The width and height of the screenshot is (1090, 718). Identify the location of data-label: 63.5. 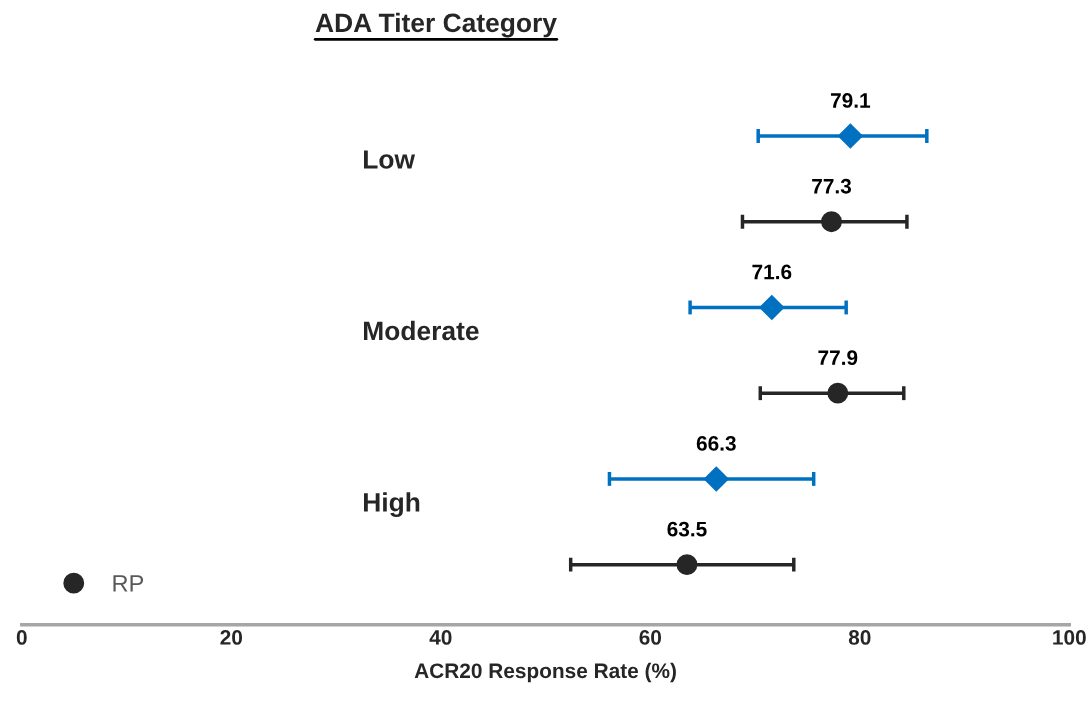
(687, 529).